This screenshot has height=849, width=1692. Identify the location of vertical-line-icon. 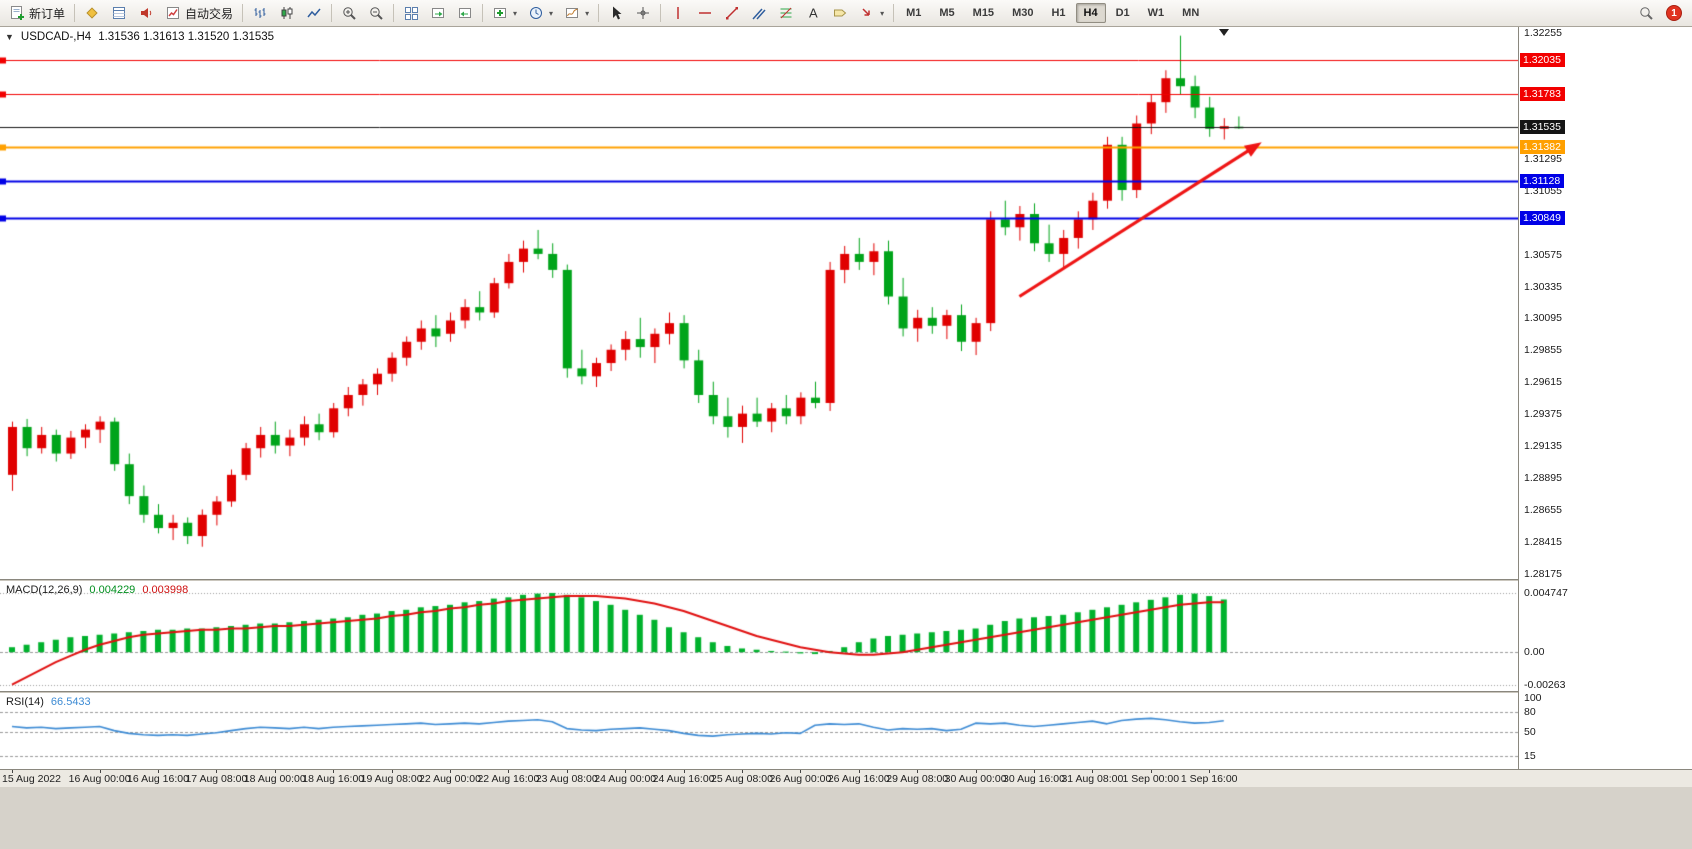
(678, 13).